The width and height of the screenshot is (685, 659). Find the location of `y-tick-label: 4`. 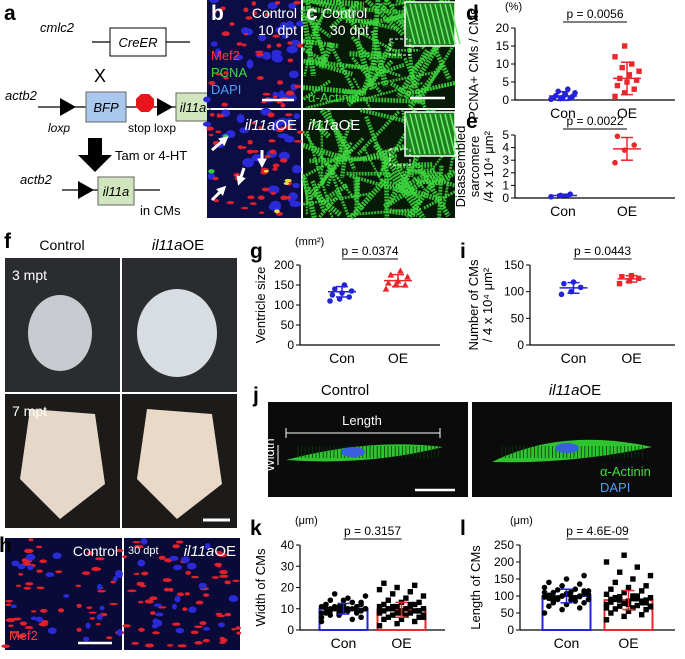

y-tick-label: 4 is located at coordinates (505, 148).